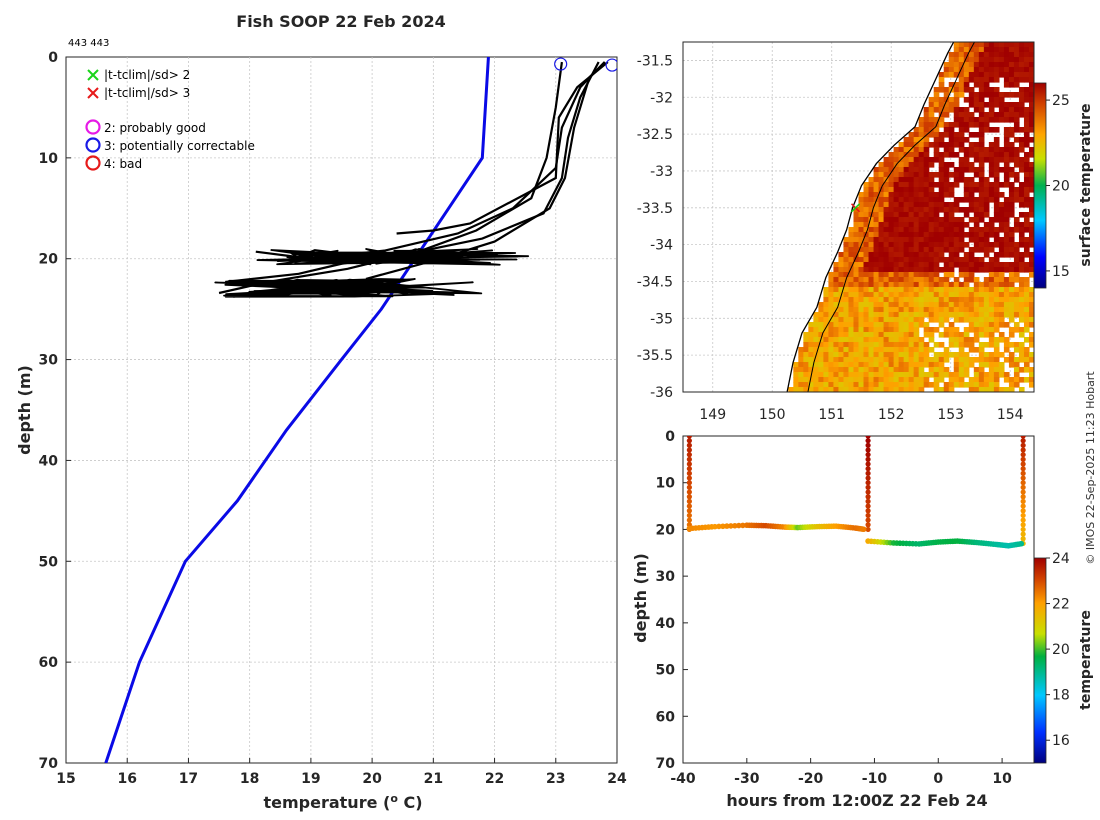 The image size is (1100, 820). I want to click on legend-label: |t-tclim|/sd> 3, so click(147, 93).